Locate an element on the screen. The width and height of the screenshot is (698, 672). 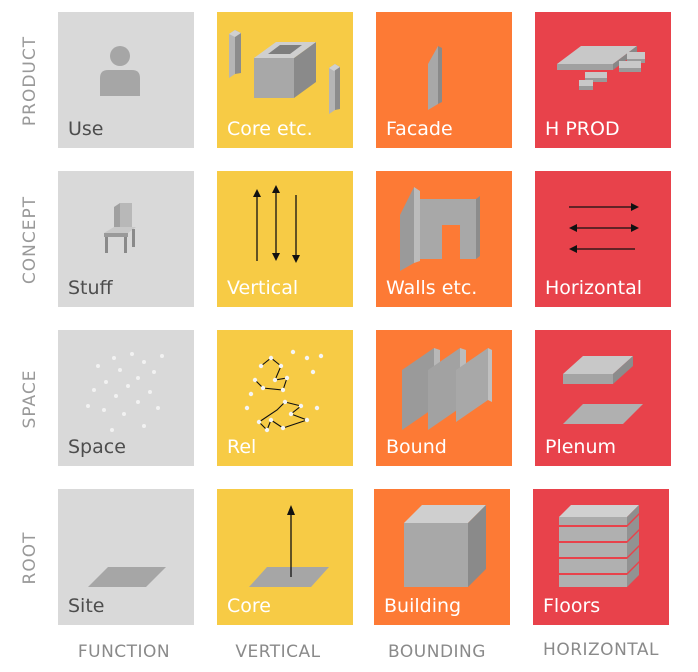
tile-label: Stuff is located at coordinates (90, 288).